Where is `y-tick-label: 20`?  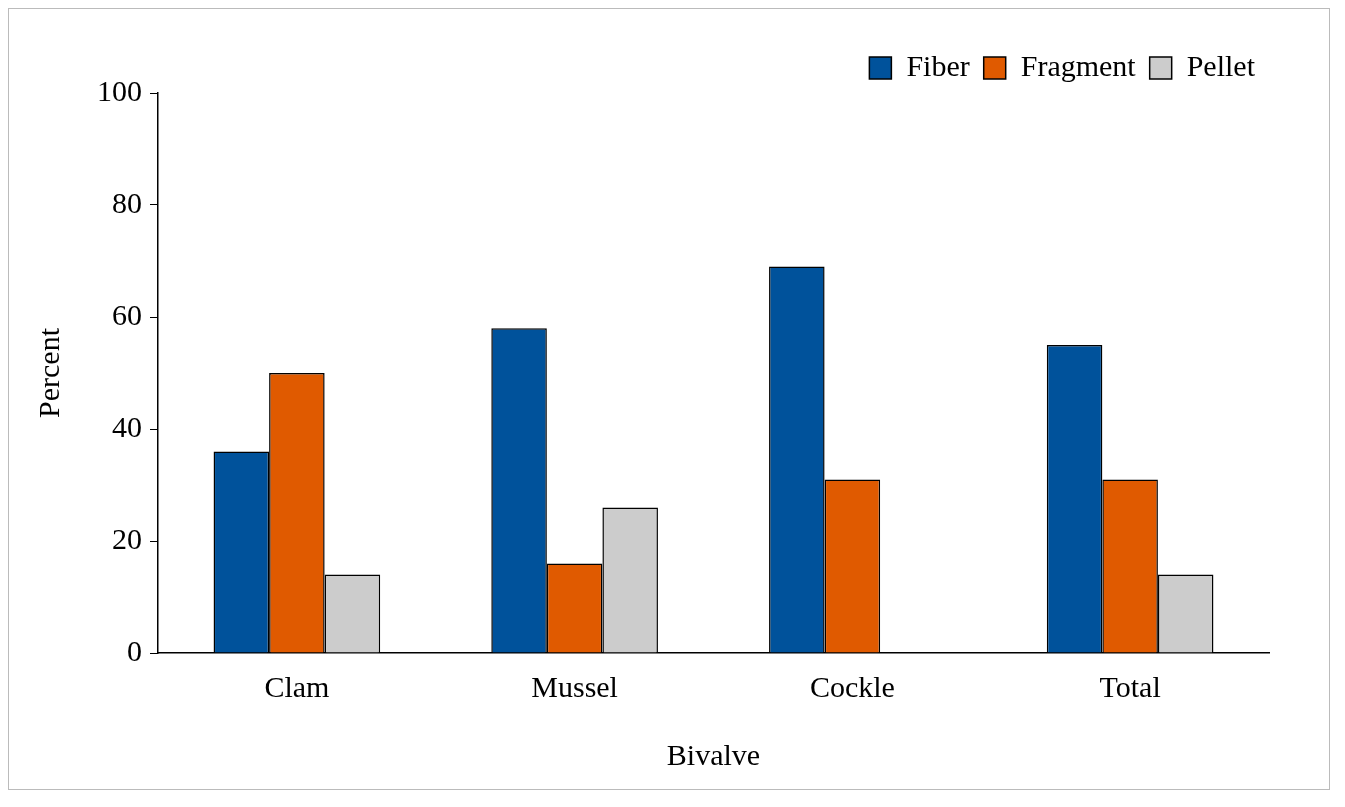 y-tick-label: 20 is located at coordinates (127, 538).